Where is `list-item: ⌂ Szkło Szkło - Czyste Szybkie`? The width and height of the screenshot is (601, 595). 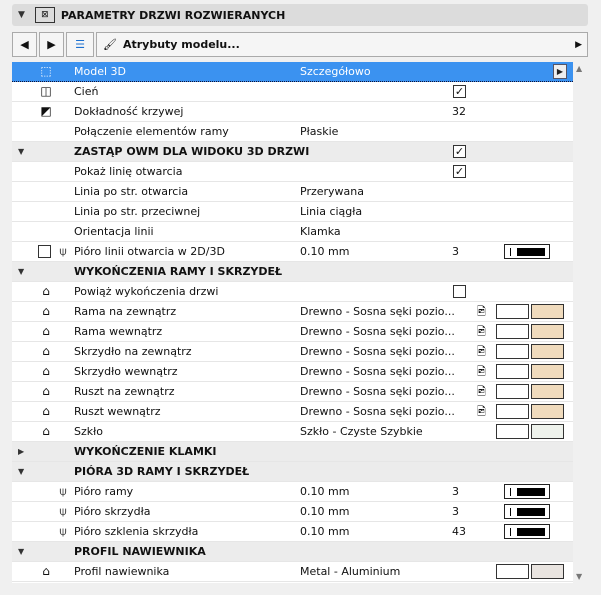 list-item: ⌂ Szkło Szkło - Czyste Szybkie is located at coordinates (292, 432).